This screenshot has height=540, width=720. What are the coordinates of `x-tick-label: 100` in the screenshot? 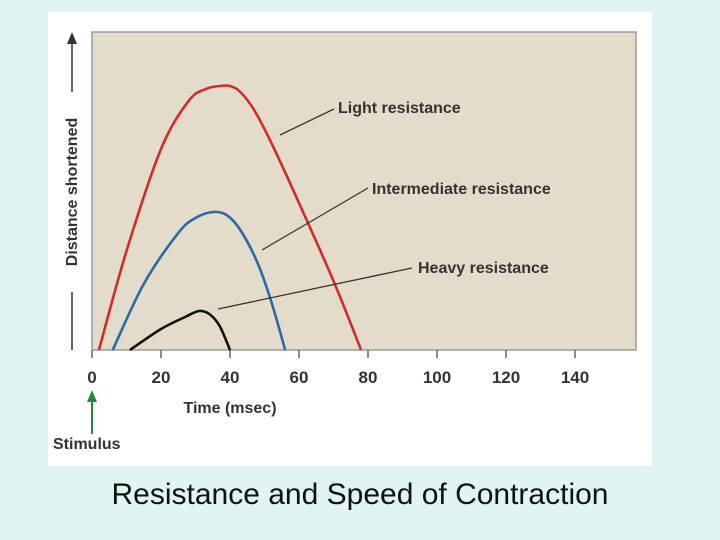 It's located at (437, 377).